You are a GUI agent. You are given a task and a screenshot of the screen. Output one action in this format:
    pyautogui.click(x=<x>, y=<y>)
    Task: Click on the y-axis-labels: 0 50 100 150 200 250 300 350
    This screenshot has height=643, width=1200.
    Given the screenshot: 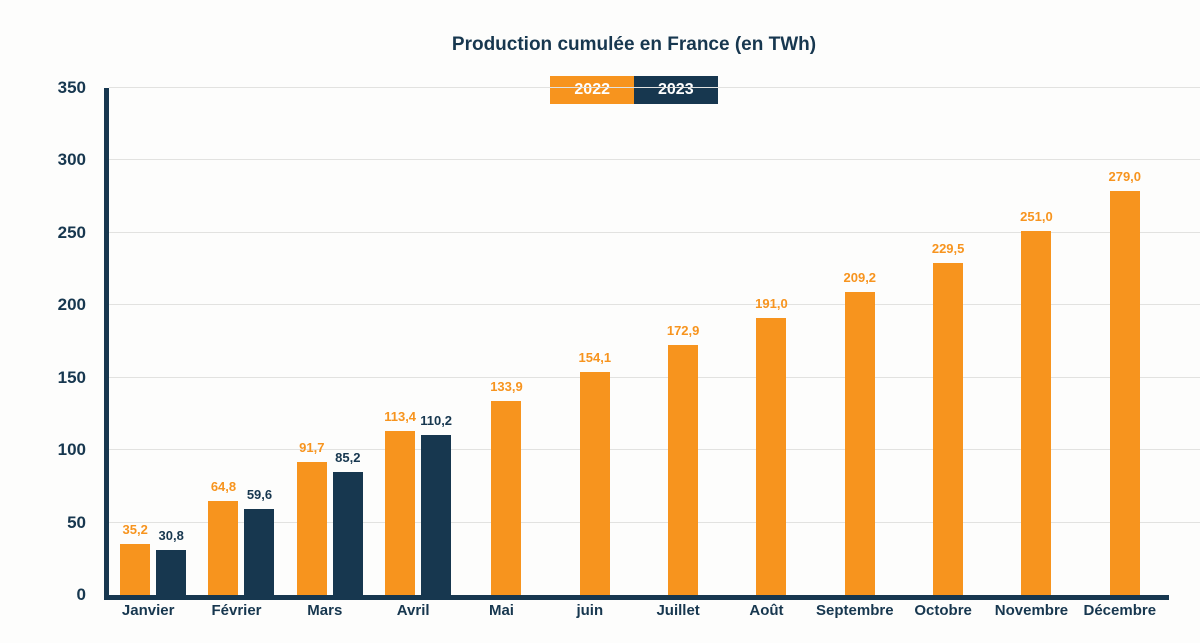 What is the action you would take?
    pyautogui.click(x=46, y=341)
    